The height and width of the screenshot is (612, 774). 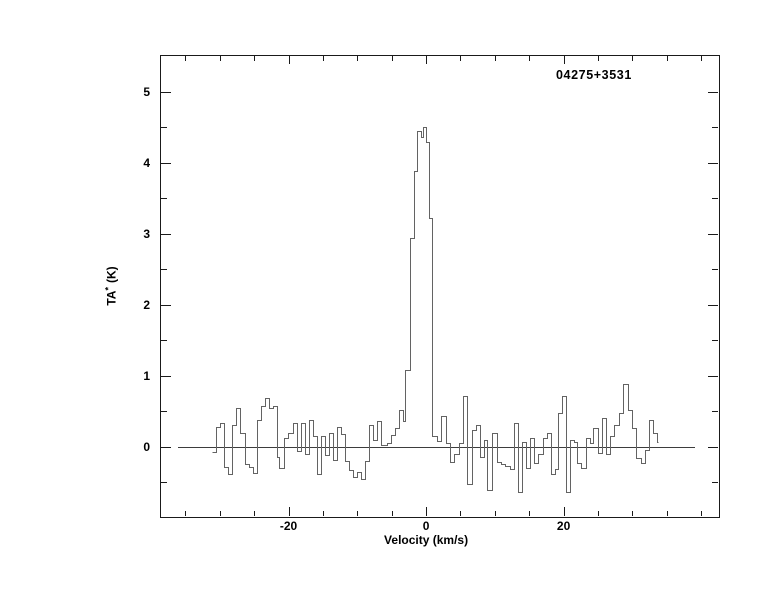 What do you see at coordinates (111, 295) in the screenshot?
I see `y-axis-title-subscript: A` at bounding box center [111, 295].